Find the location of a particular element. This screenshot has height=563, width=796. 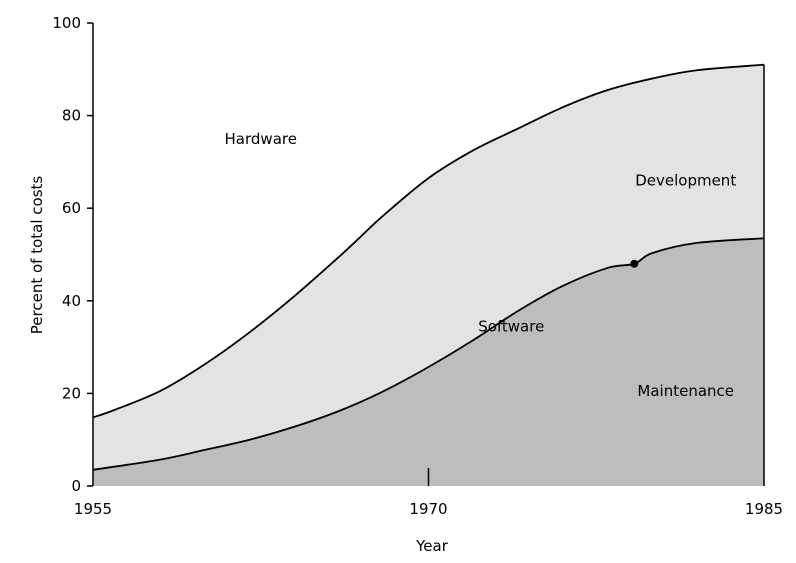

y-tick-label: 0 is located at coordinates (76, 486).